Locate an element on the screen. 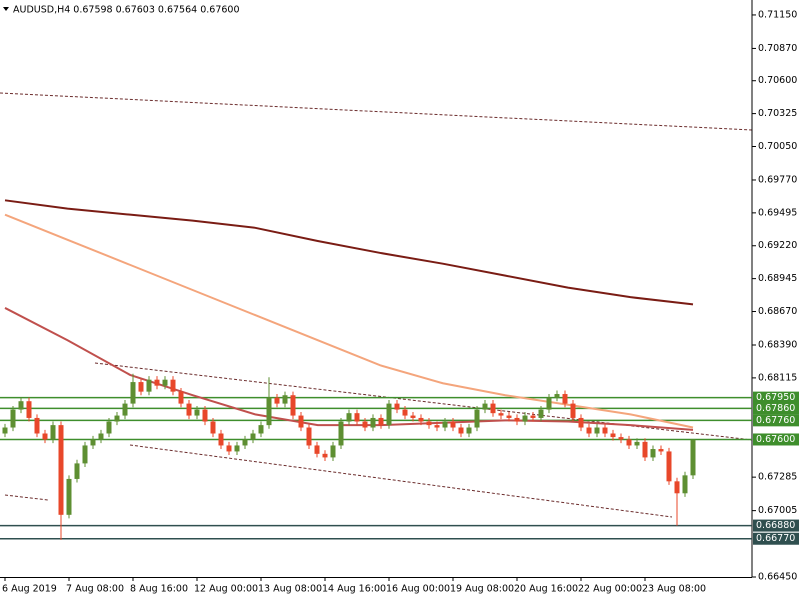 This screenshot has width=800, height=600. y-tick-label: 0.70870 is located at coordinates (777, 48).